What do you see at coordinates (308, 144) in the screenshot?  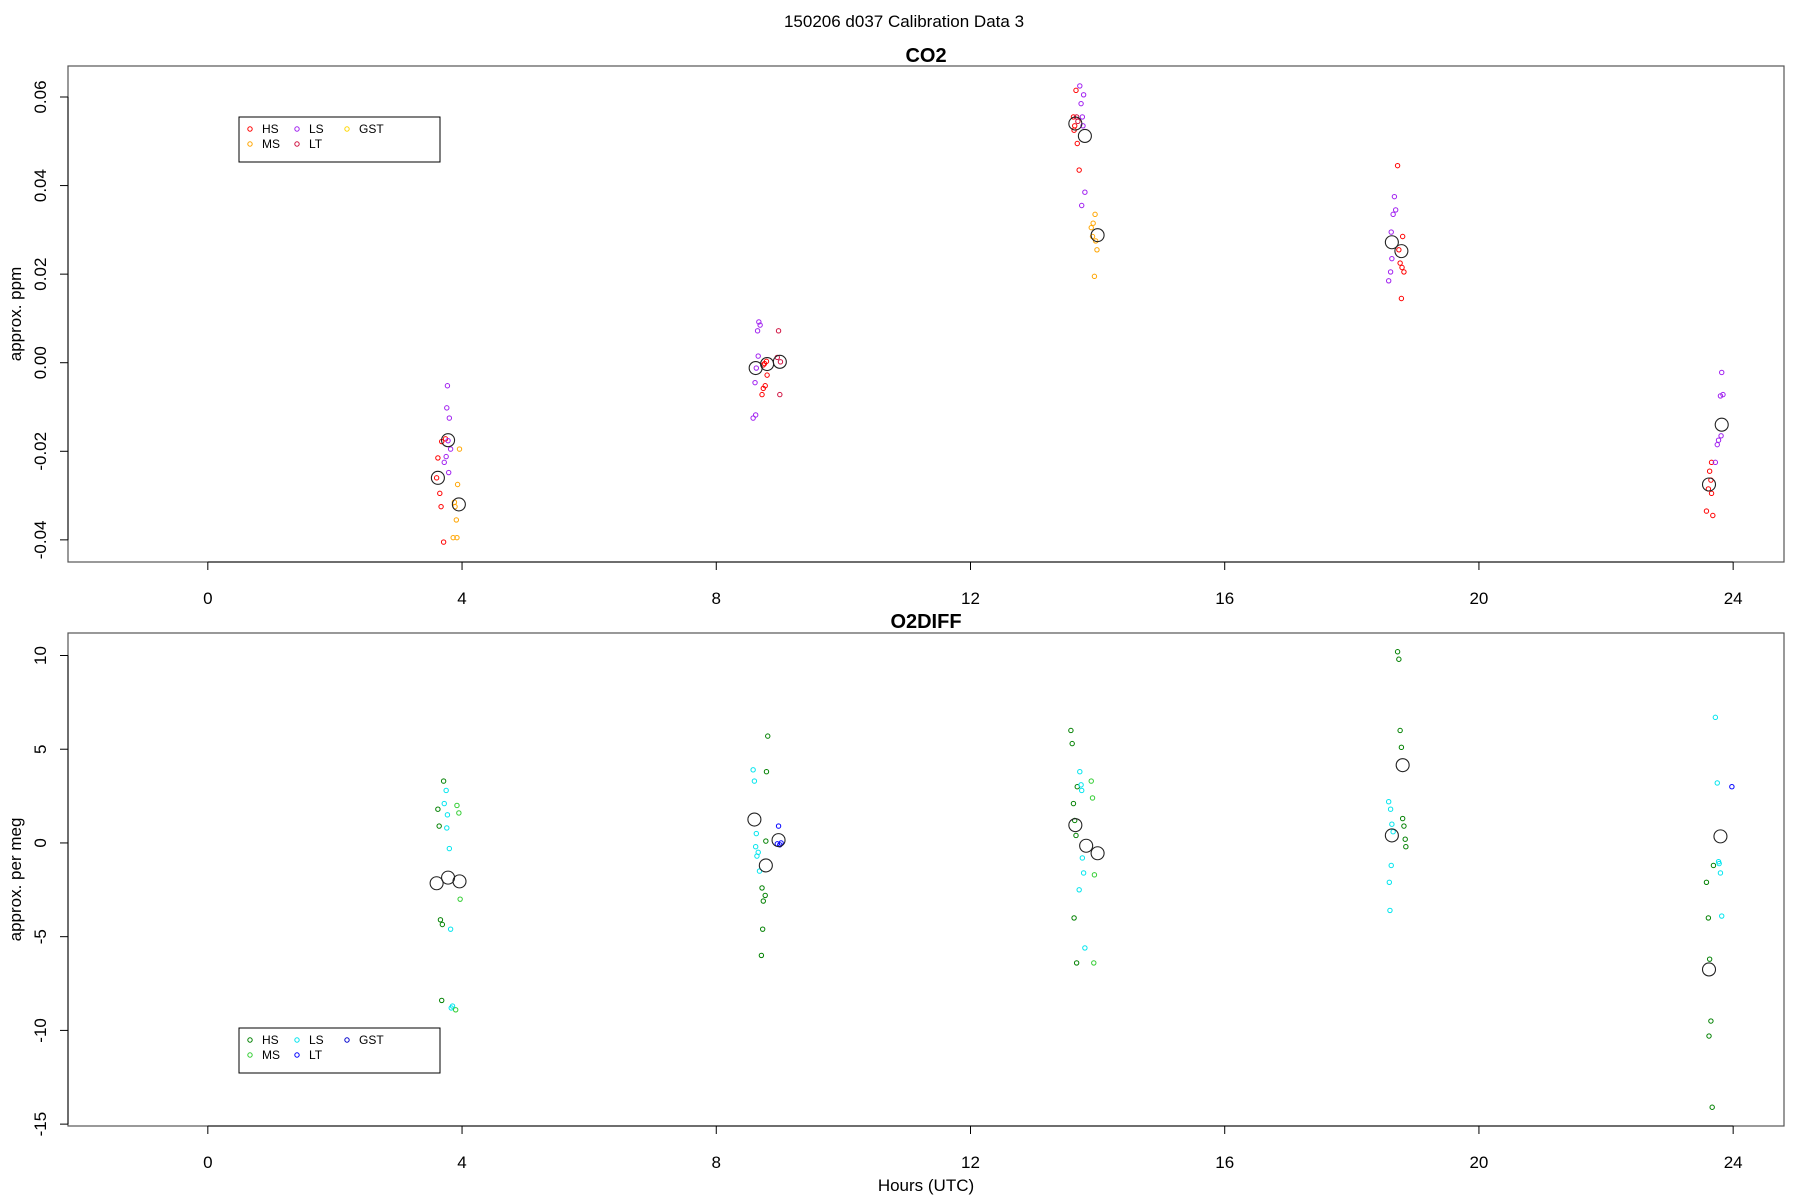 I see `legend-item-lt: LT` at bounding box center [308, 144].